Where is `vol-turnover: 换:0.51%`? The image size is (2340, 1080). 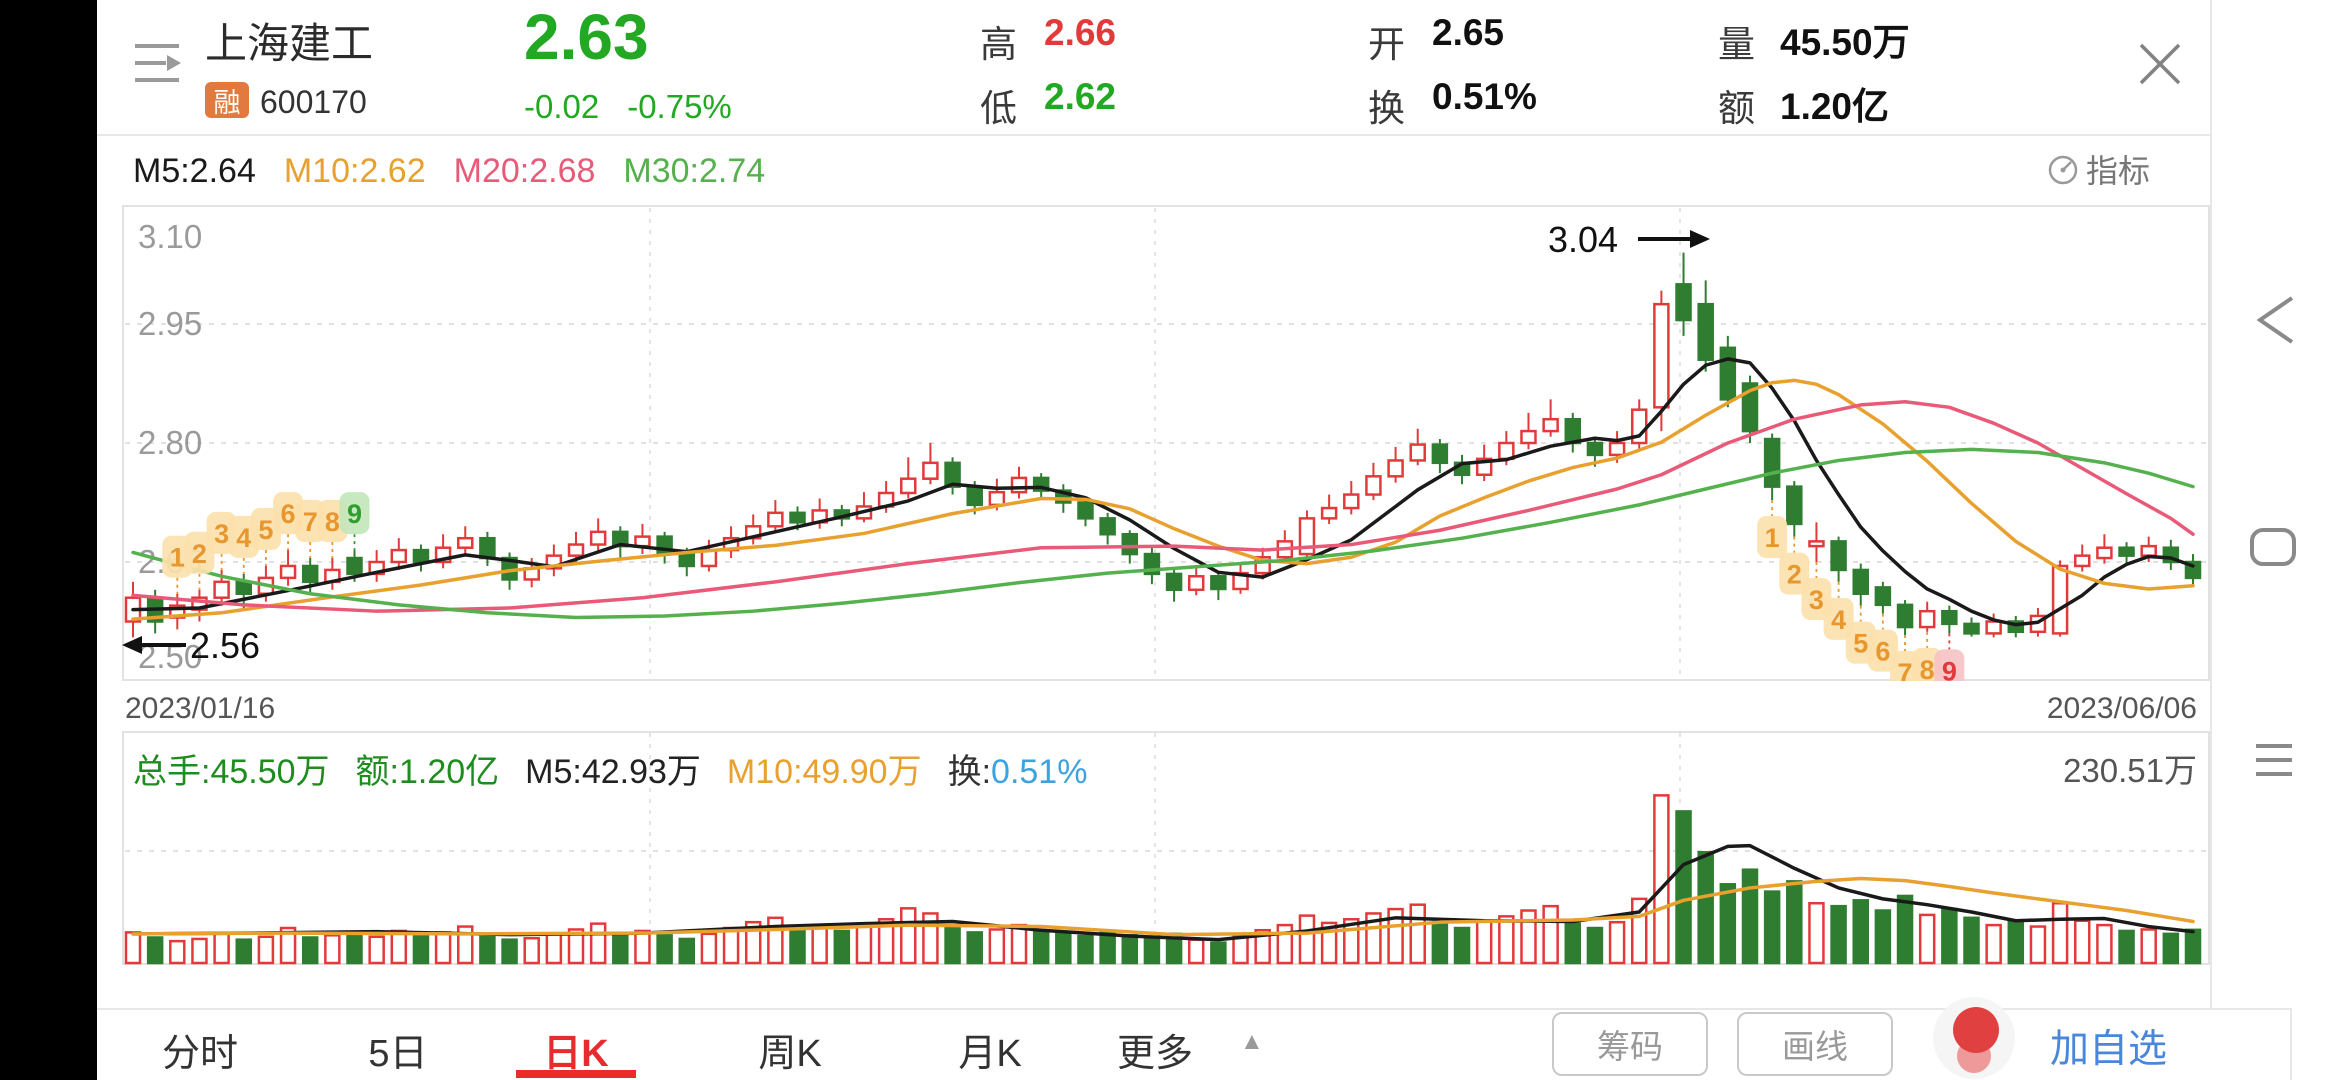
vol-turnover: 换:0.51% is located at coordinates (1018, 768).